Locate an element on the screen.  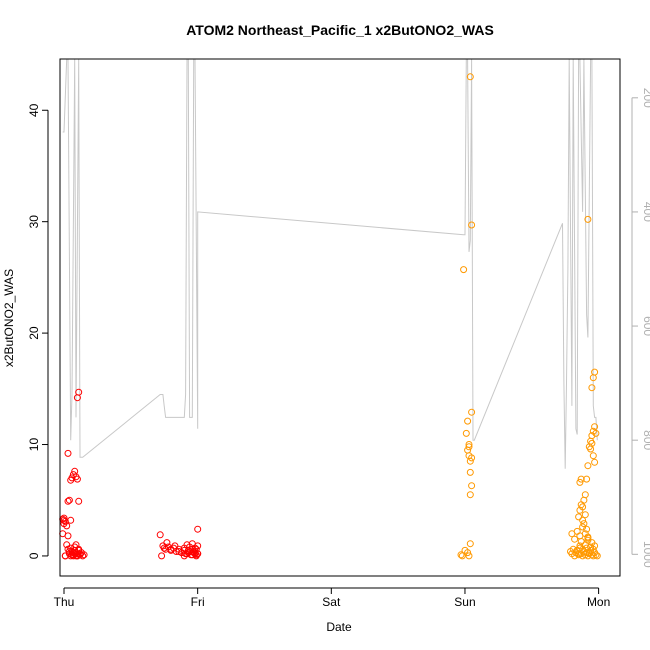
y2-tick-label: 600 is located at coordinates (645, 326).